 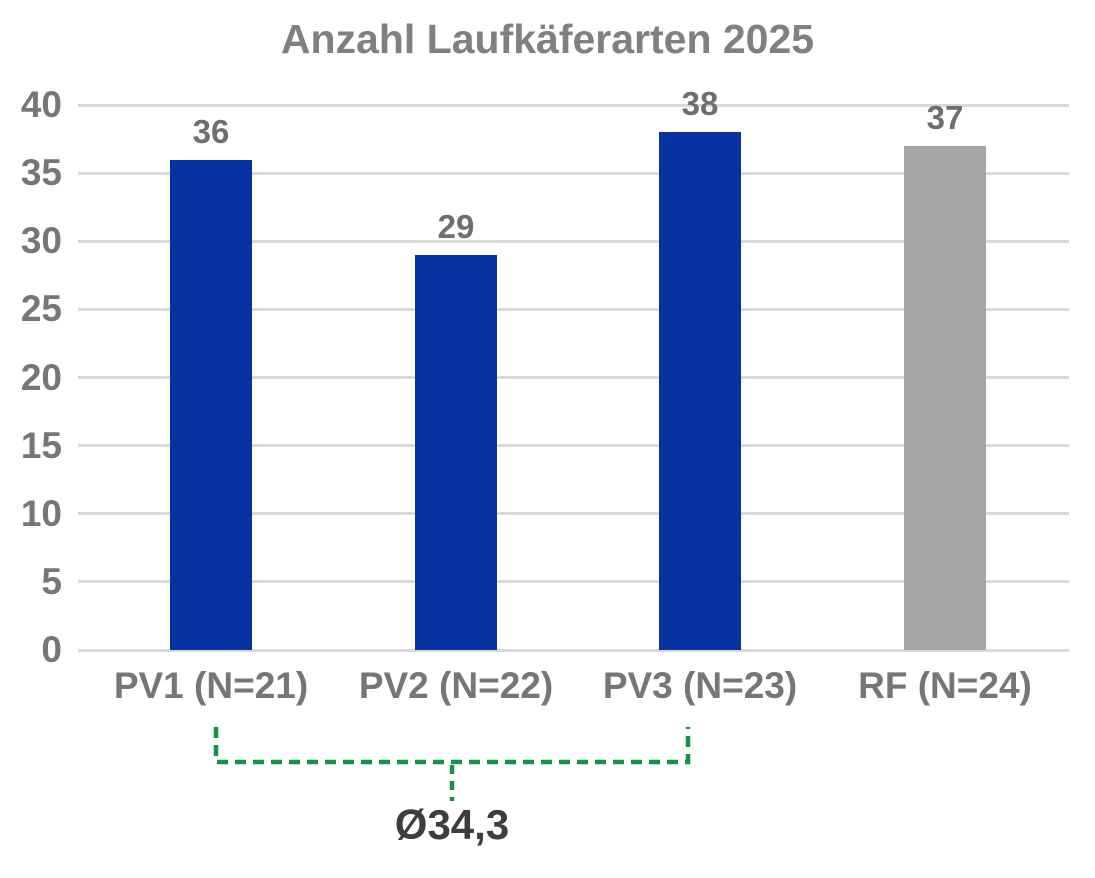 What do you see at coordinates (211, 404) in the screenshot?
I see `bar-pv1` at bounding box center [211, 404].